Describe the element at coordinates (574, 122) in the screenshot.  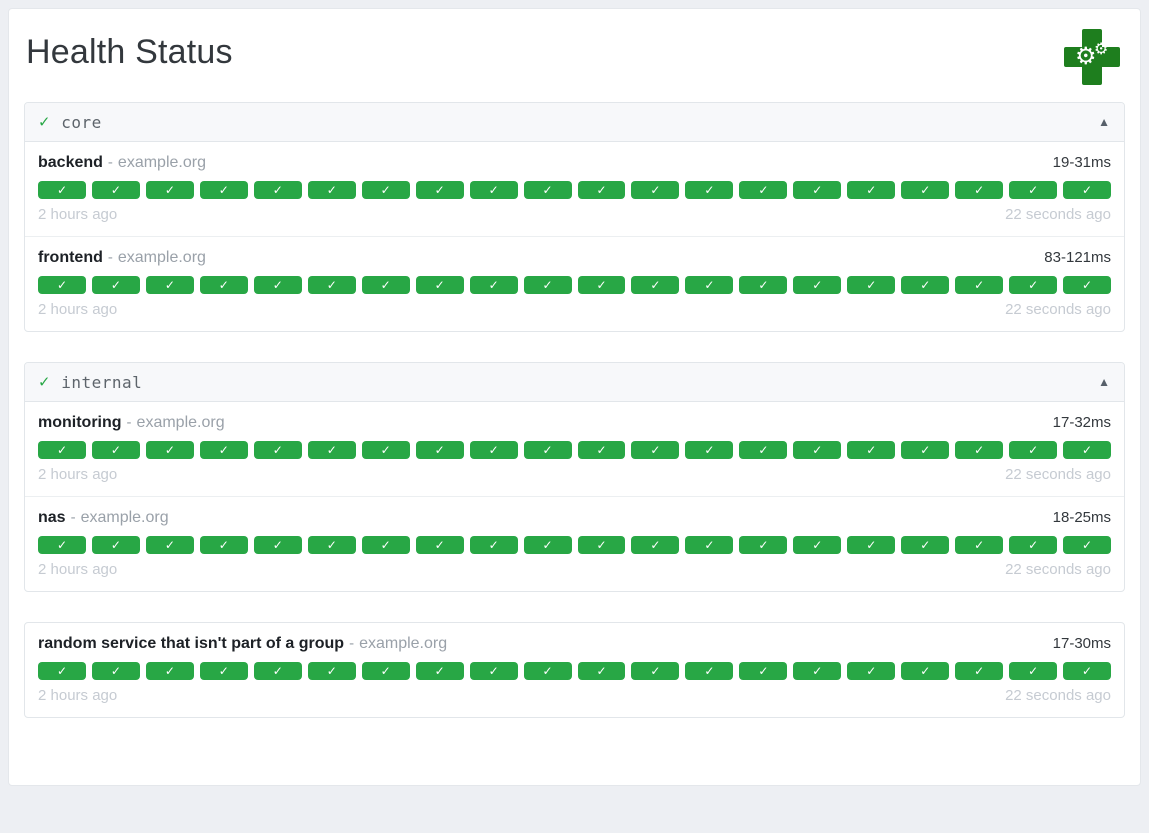
I see `group-header: ✓ core ▲` at that location.